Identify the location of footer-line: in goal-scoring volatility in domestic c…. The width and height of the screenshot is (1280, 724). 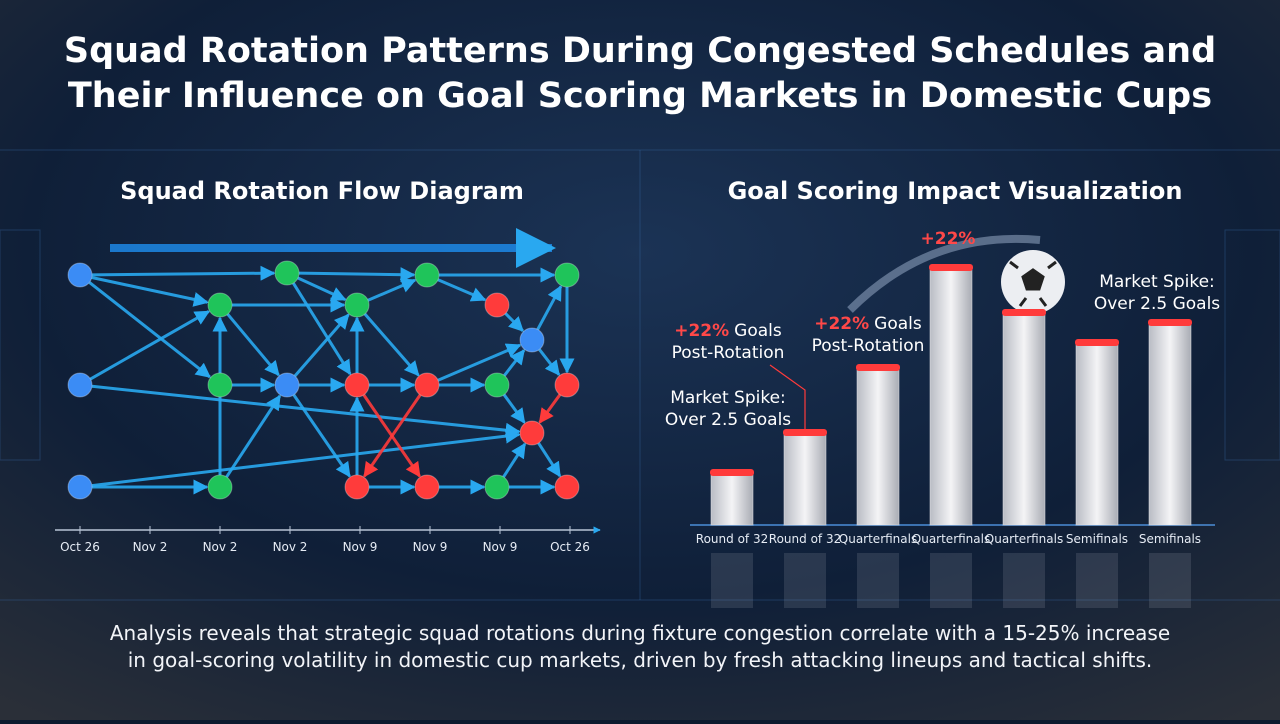
(640, 660).